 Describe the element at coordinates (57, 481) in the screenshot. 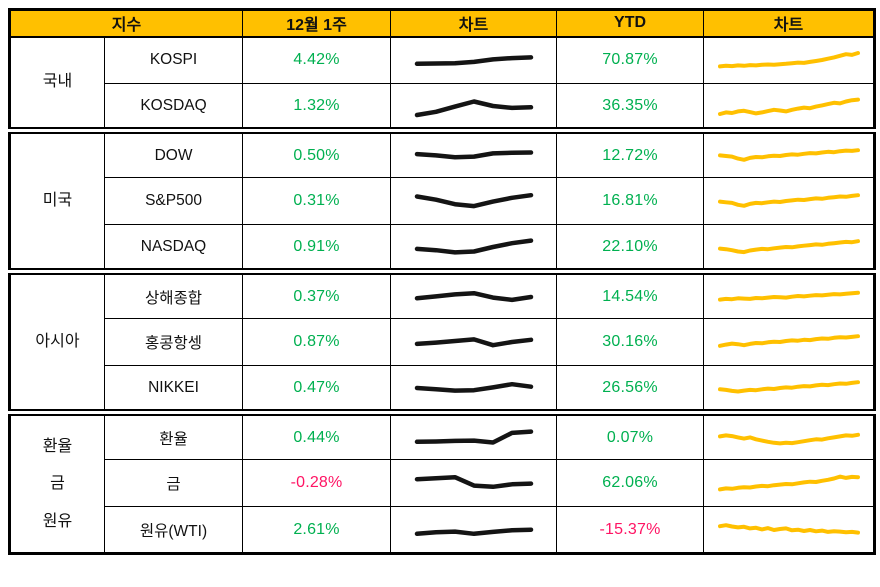

I see `group-label-fx-commodities: 환율 금 원유` at that location.